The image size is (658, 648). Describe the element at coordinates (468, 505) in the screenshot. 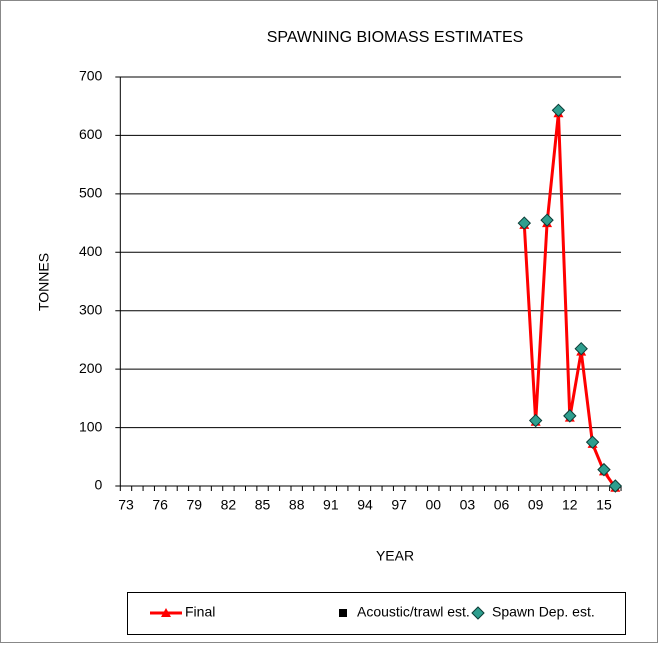

I see `x-tick-label: 03` at that location.